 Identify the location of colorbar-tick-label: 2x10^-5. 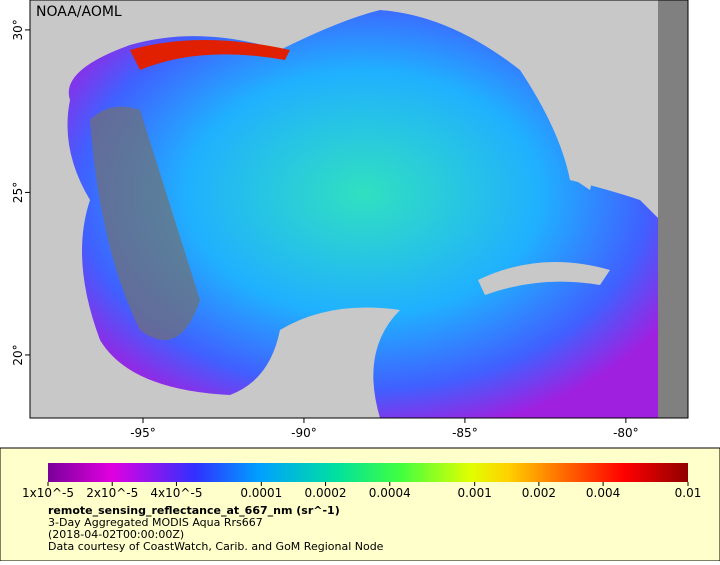
(112, 493).